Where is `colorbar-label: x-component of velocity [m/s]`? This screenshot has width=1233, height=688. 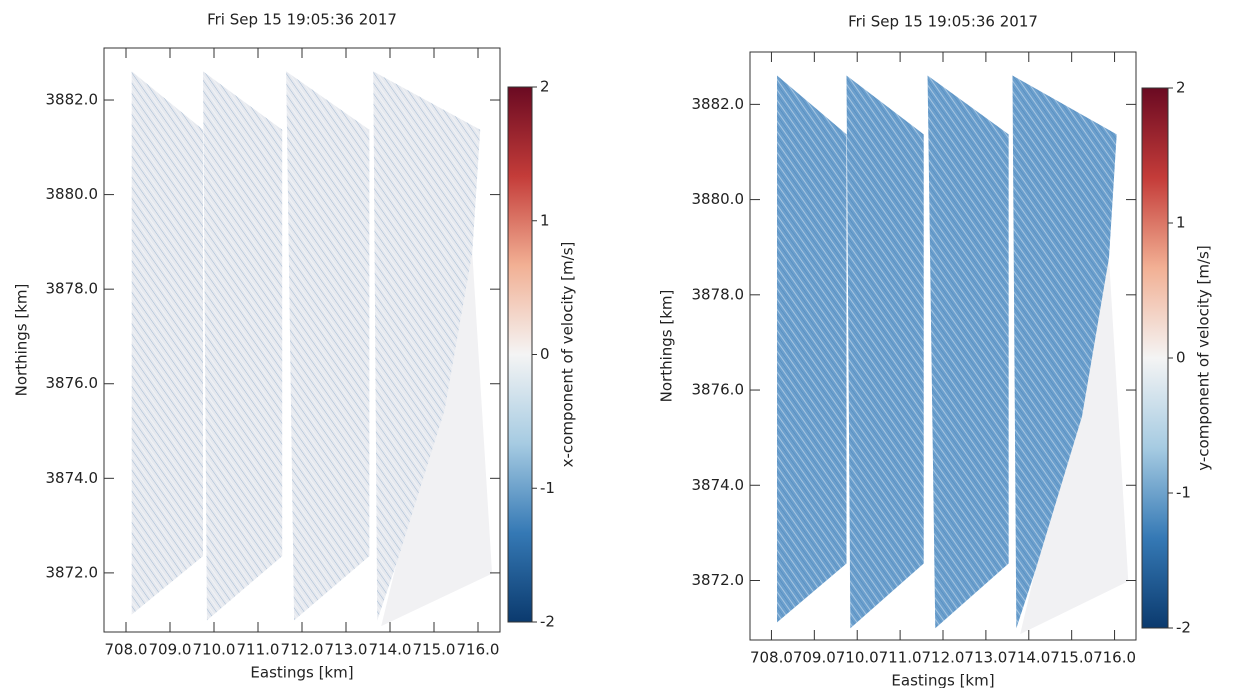 colorbar-label: x-component of velocity [m/s] is located at coordinates (568, 355).